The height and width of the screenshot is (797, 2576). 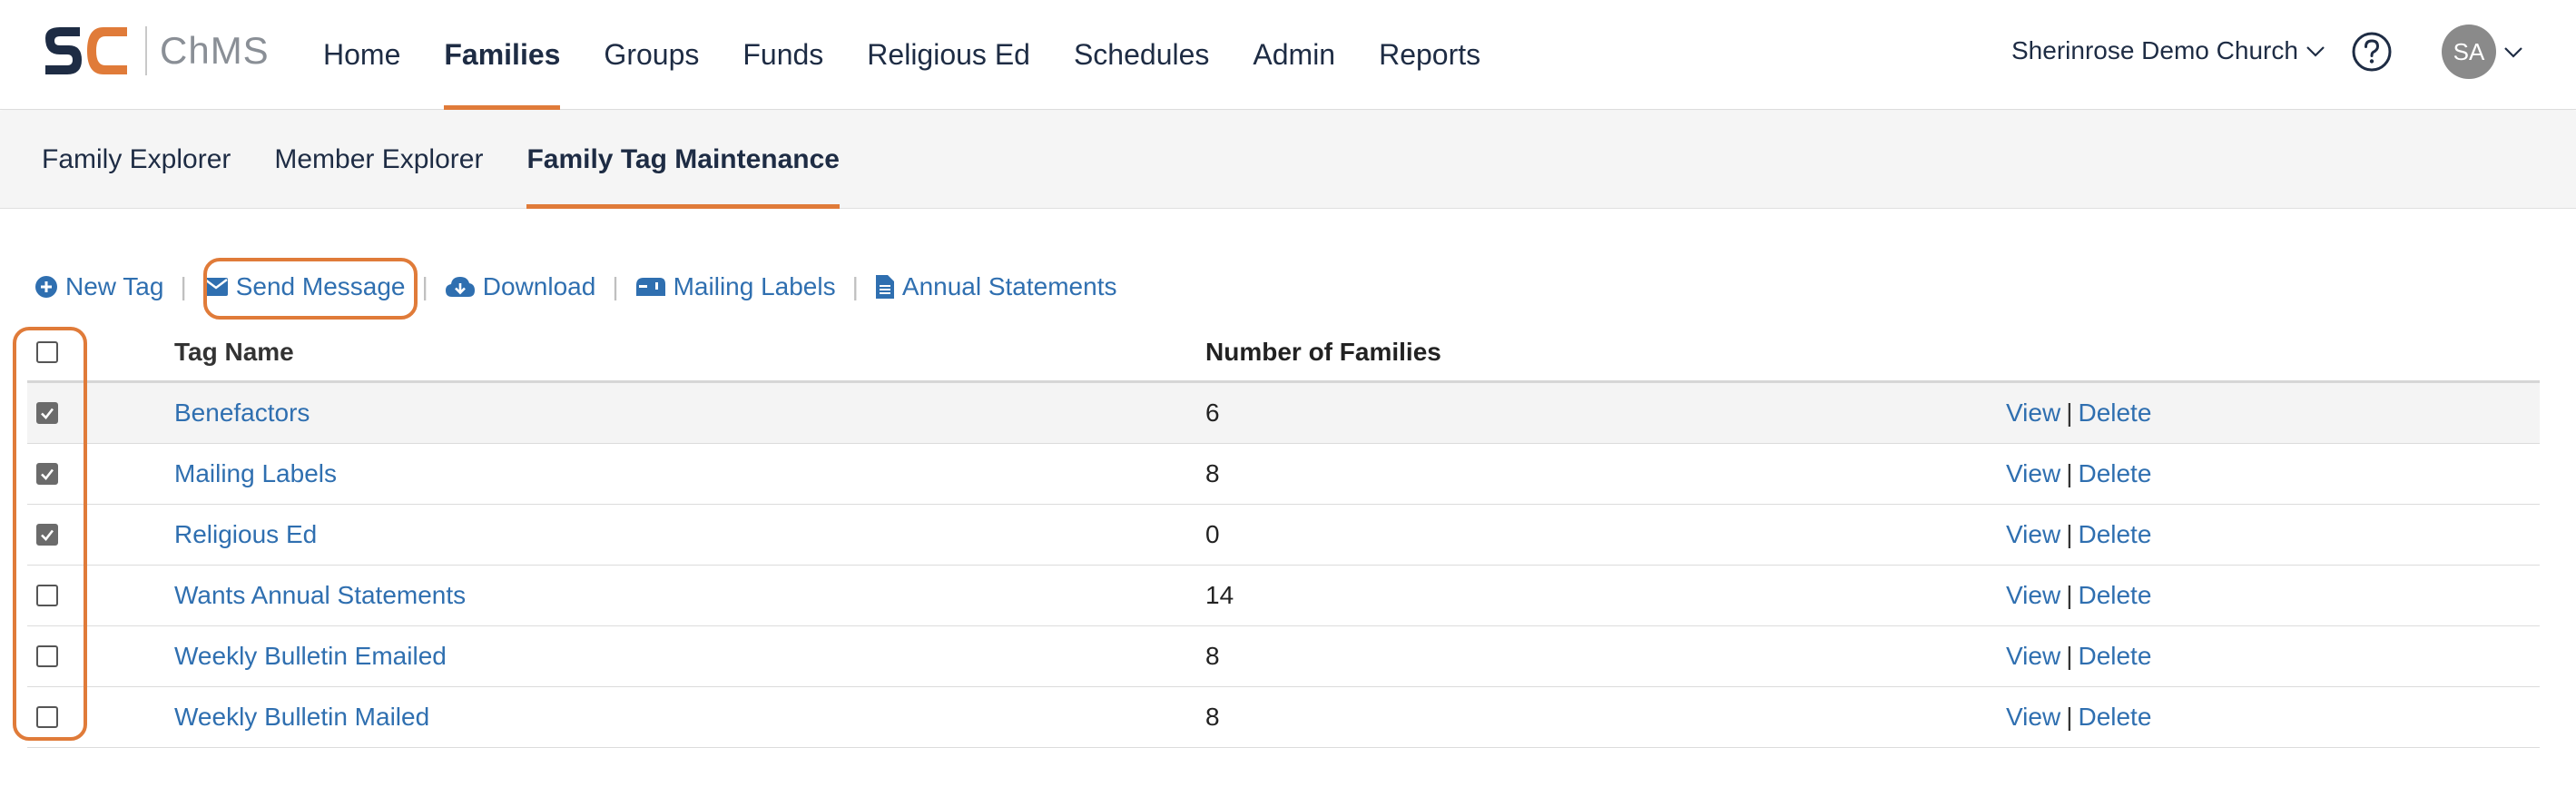 I want to click on avatar: SA, so click(x=2469, y=52).